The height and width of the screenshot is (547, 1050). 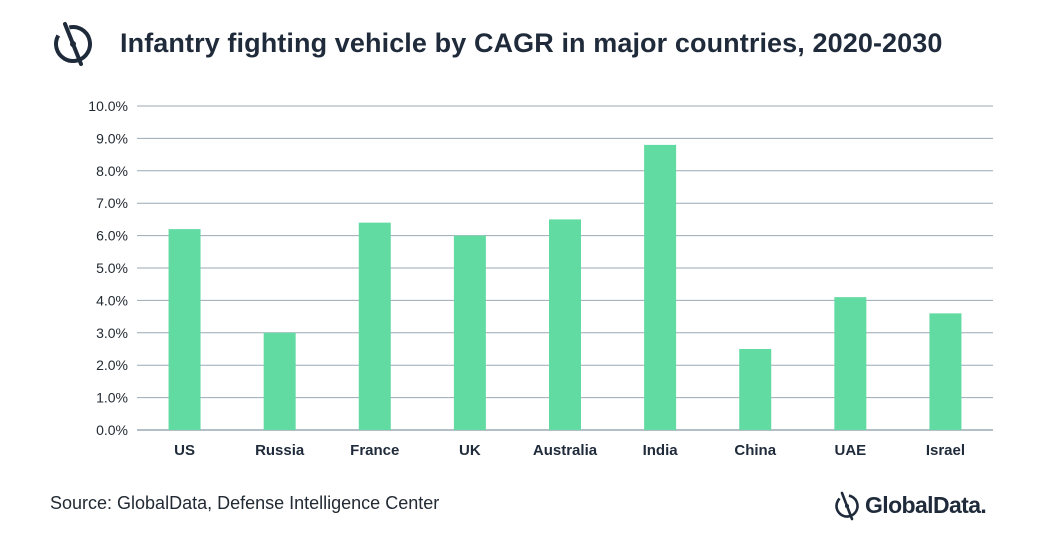 I want to click on y-tick-label: 6.0%, so click(x=112, y=236).